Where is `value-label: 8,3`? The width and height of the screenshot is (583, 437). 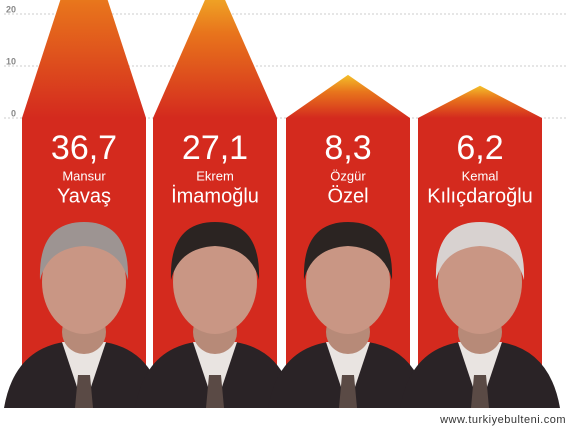 value-label: 8,3 is located at coordinates (347, 148).